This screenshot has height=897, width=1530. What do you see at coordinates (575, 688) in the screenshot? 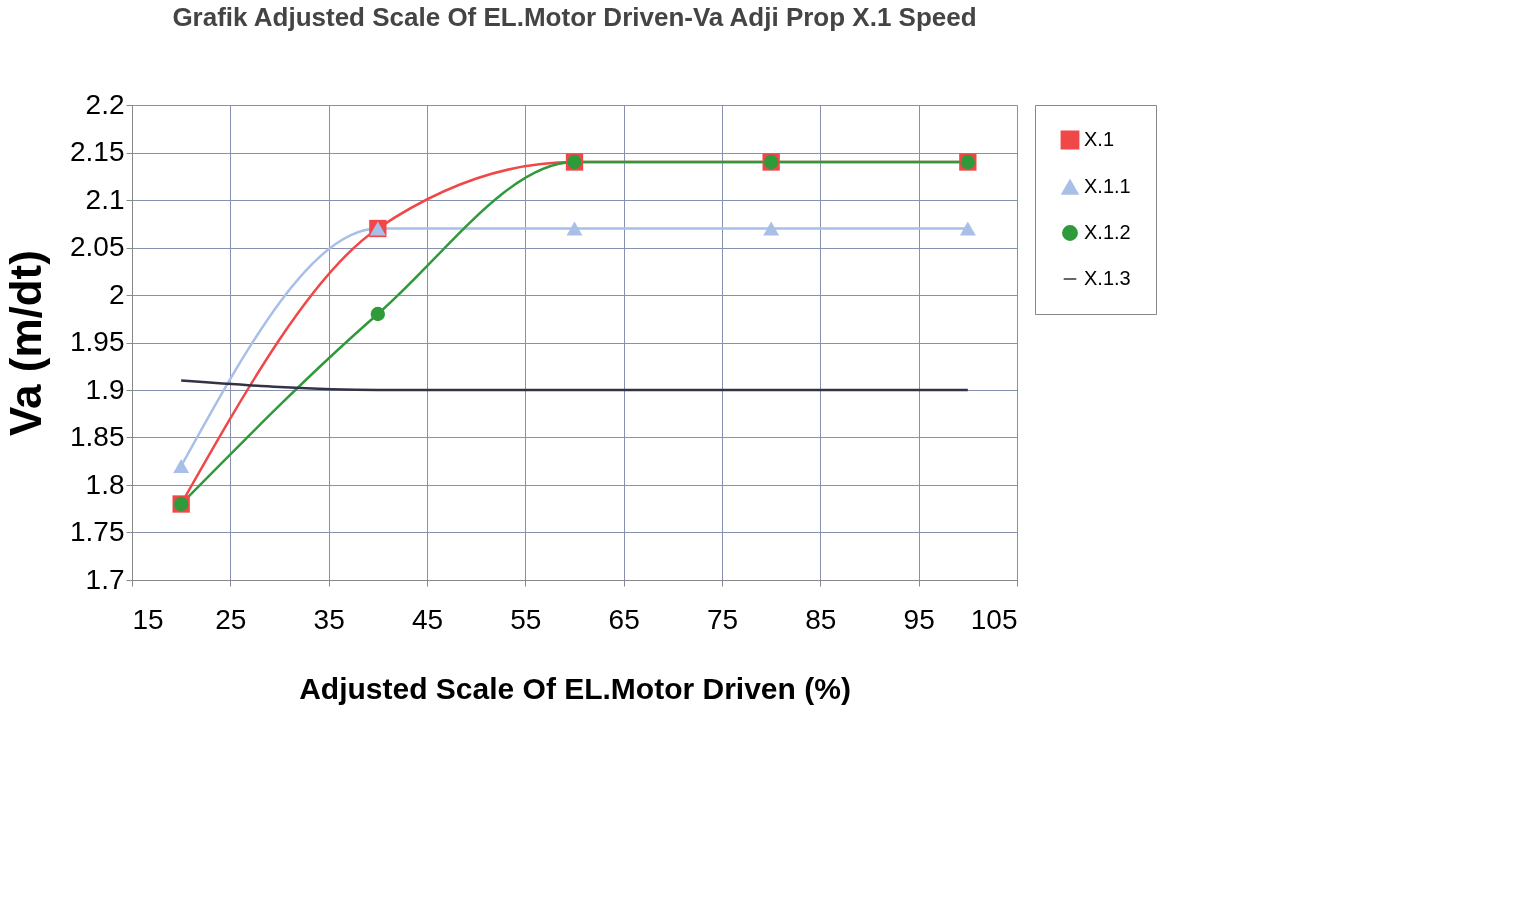
I see `x-axis-title: Adjusted Scale Of EL.Motor Driven (%)` at bounding box center [575, 688].